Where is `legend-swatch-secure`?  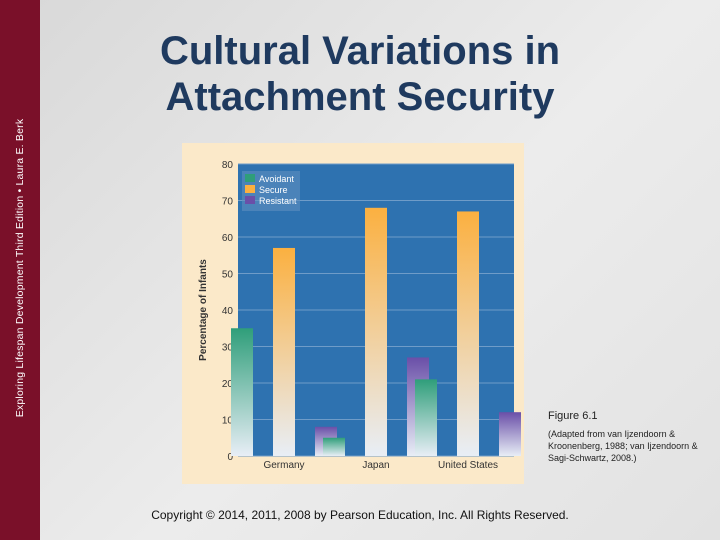
legend-swatch-secure is located at coordinates (250, 189).